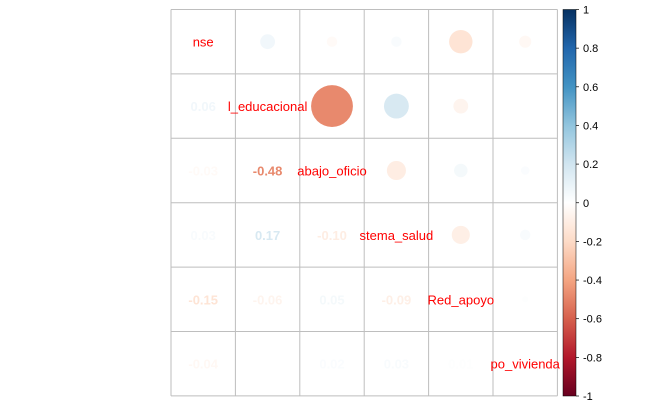 This screenshot has width=656, height=405. What do you see at coordinates (461, 42) in the screenshot?
I see `corr-circle-nse-Red_apoyo` at bounding box center [461, 42].